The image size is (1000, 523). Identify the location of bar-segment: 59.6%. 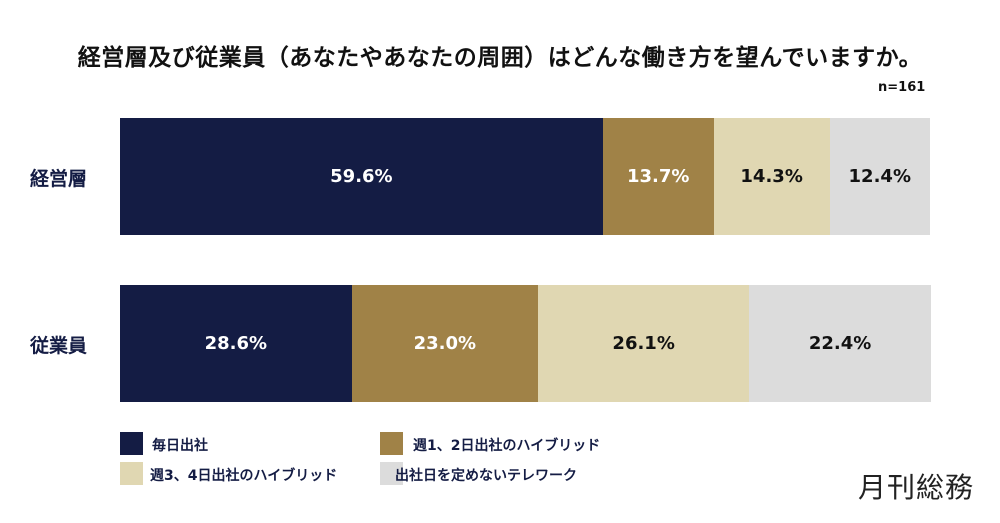
(361, 176).